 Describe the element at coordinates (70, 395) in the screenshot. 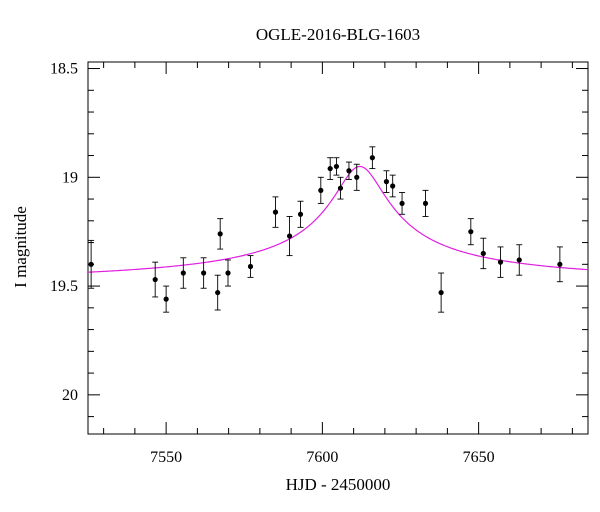

I see `y-tick-label: 20` at that location.